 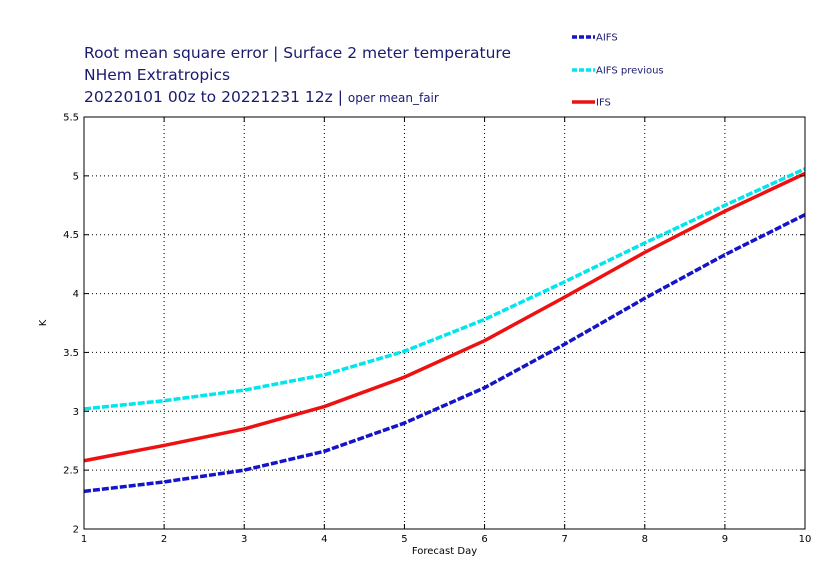 What do you see at coordinates (484, 539) in the screenshot?
I see `x-tick-label-5: 6` at bounding box center [484, 539].